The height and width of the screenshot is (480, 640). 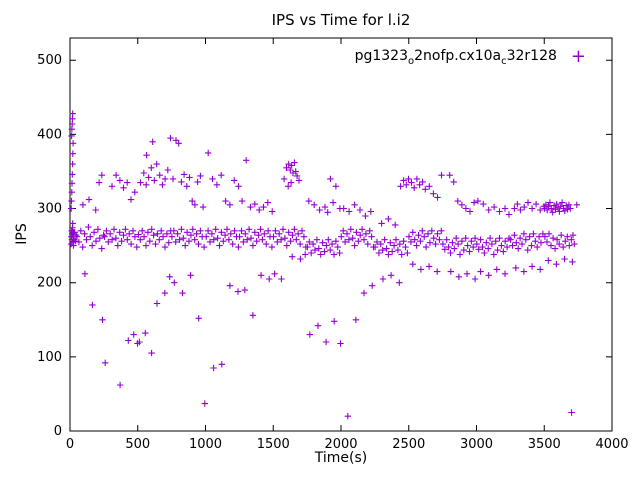 I want to click on x-tick-label: 0, so click(x=70, y=444).